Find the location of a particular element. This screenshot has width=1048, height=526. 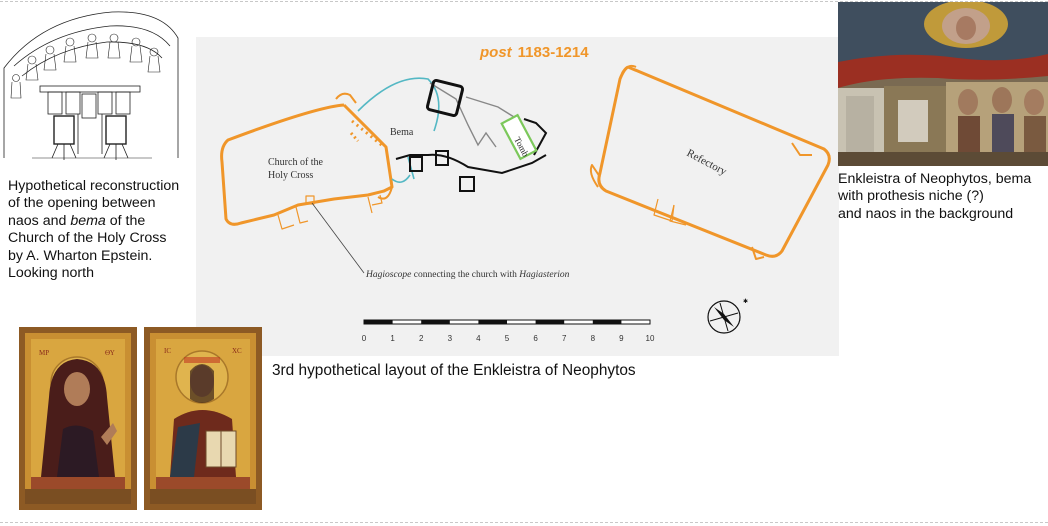

scale-tick-label: 9 is located at coordinates (621, 338).